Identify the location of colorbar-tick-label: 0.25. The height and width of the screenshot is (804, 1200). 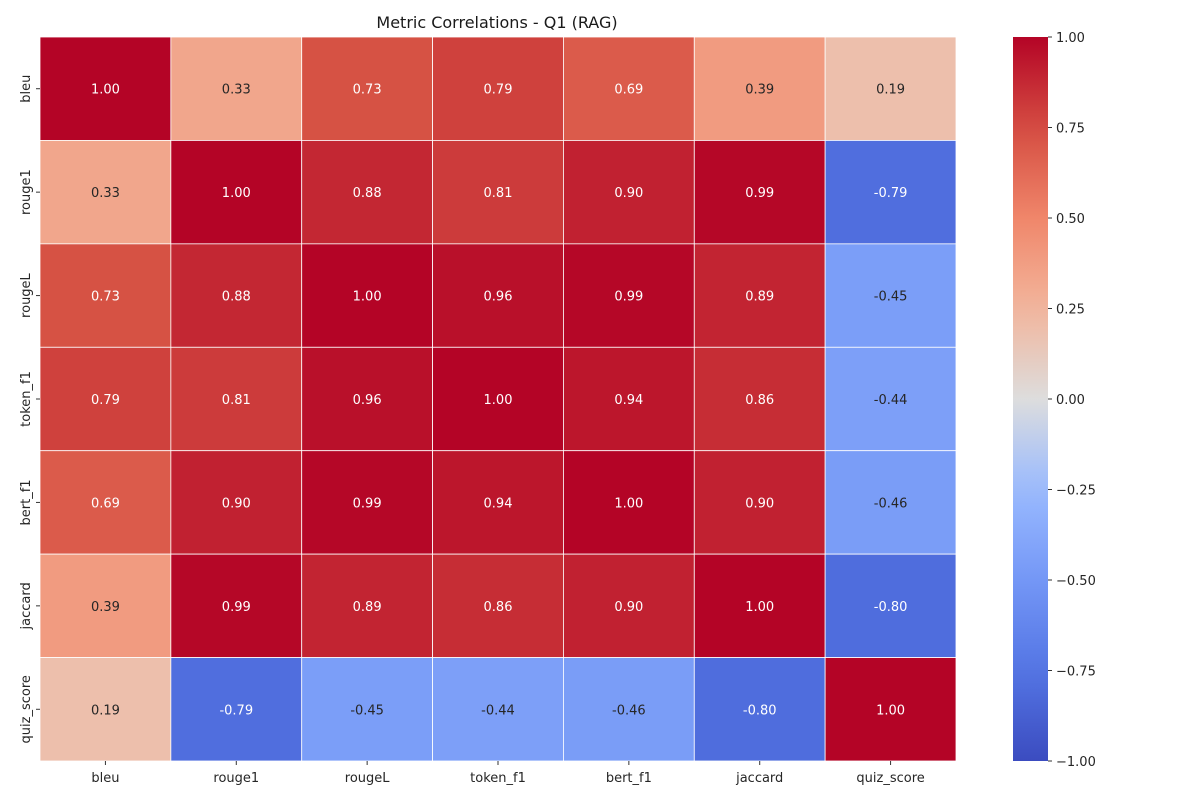
(1070, 310).